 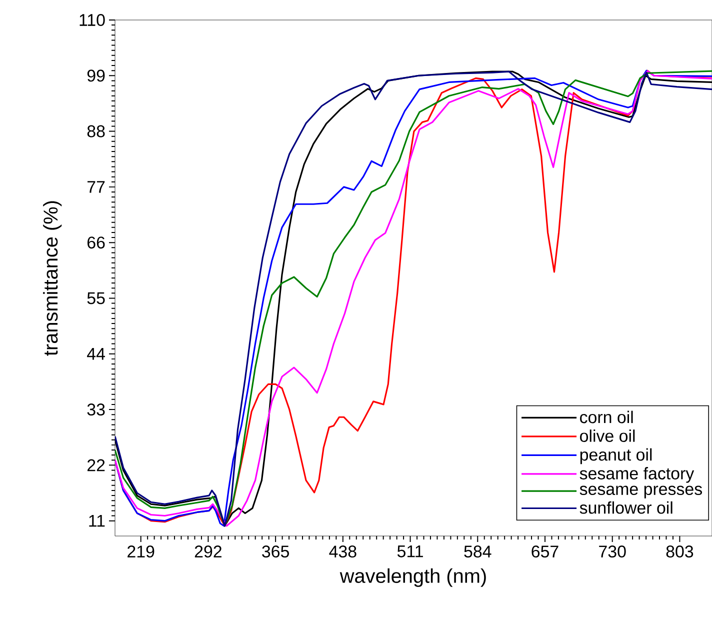 What do you see at coordinates (342, 552) in the screenshot?
I see `x-tick-label: 438` at bounding box center [342, 552].